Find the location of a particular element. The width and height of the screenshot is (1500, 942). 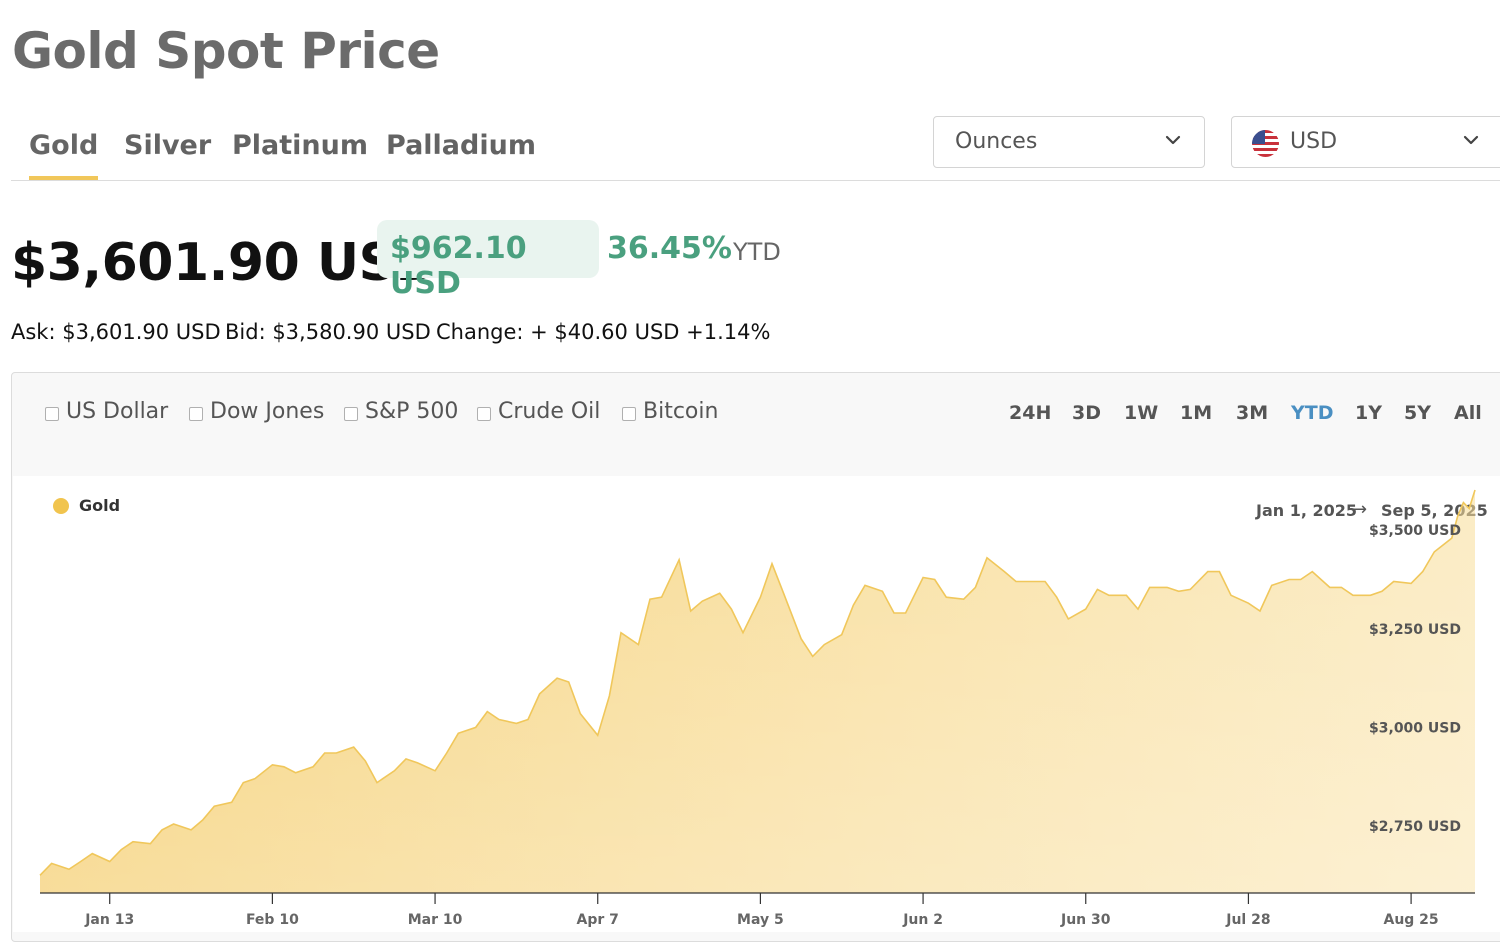

us-flag-icon is located at coordinates (1265, 143).